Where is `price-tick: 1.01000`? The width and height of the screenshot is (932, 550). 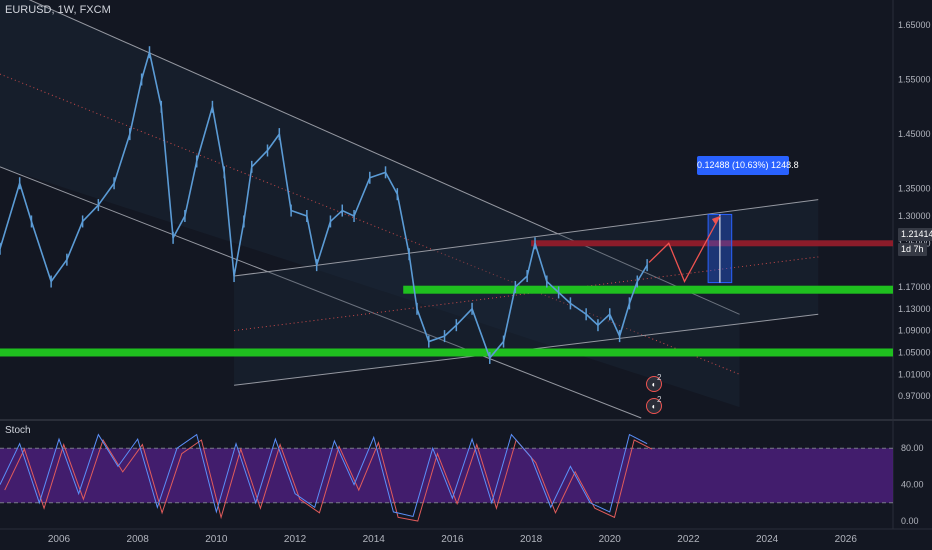 price-tick: 1.01000 is located at coordinates (914, 374).